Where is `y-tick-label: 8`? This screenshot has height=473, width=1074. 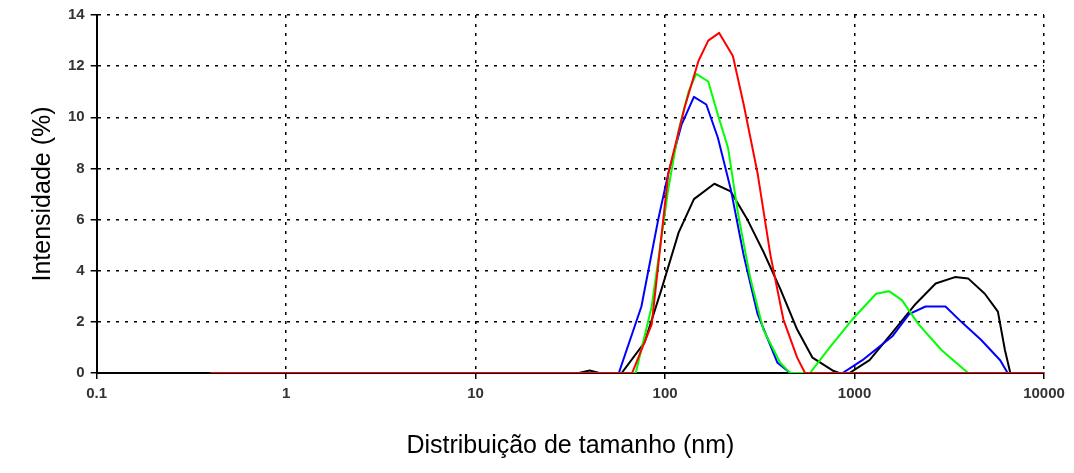 y-tick-label: 8 is located at coordinates (80, 167).